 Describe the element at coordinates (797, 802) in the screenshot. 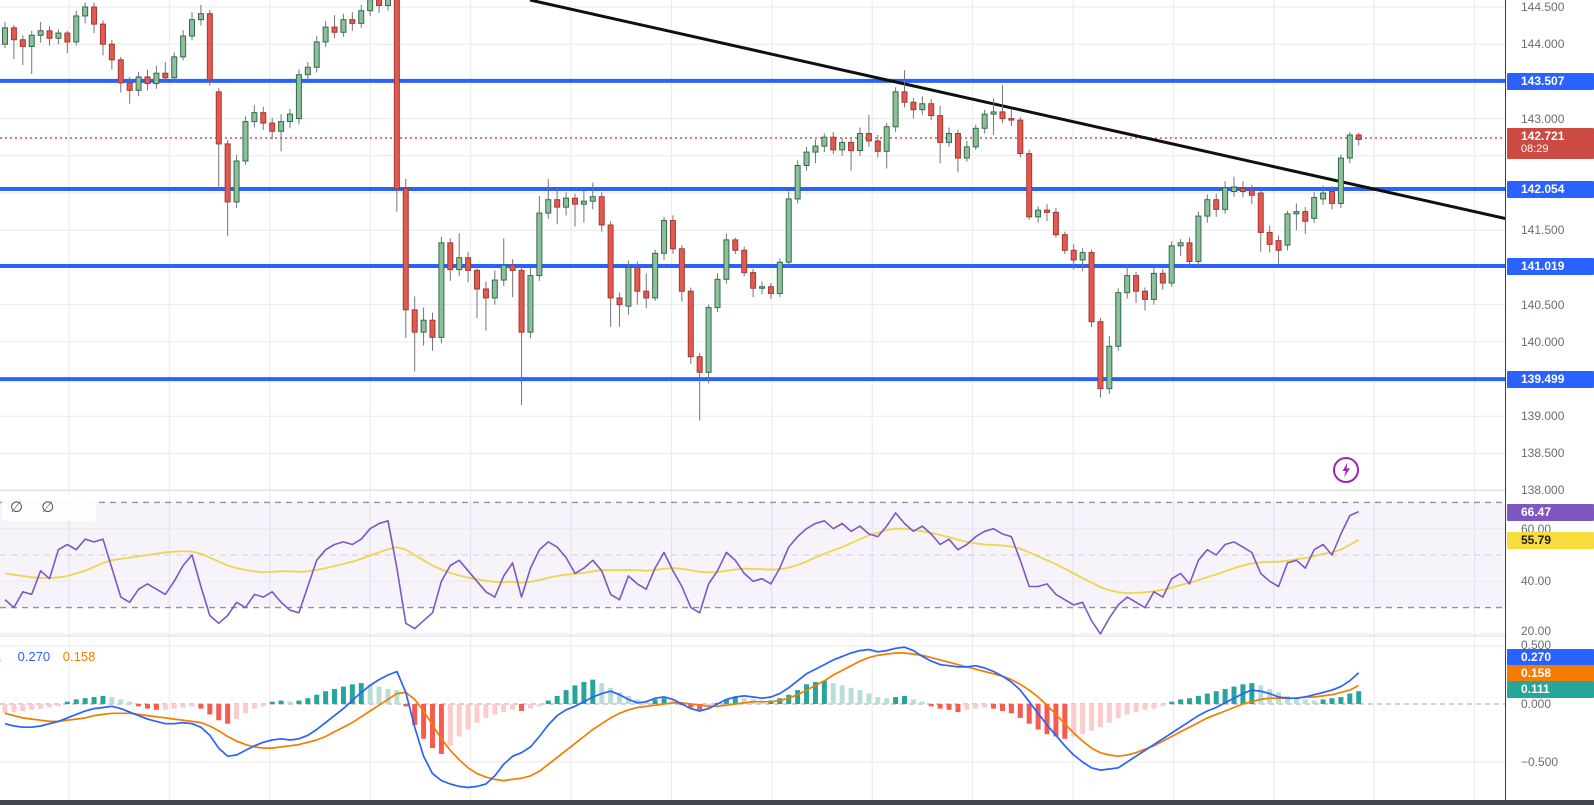

I see `time-axis-border` at that location.